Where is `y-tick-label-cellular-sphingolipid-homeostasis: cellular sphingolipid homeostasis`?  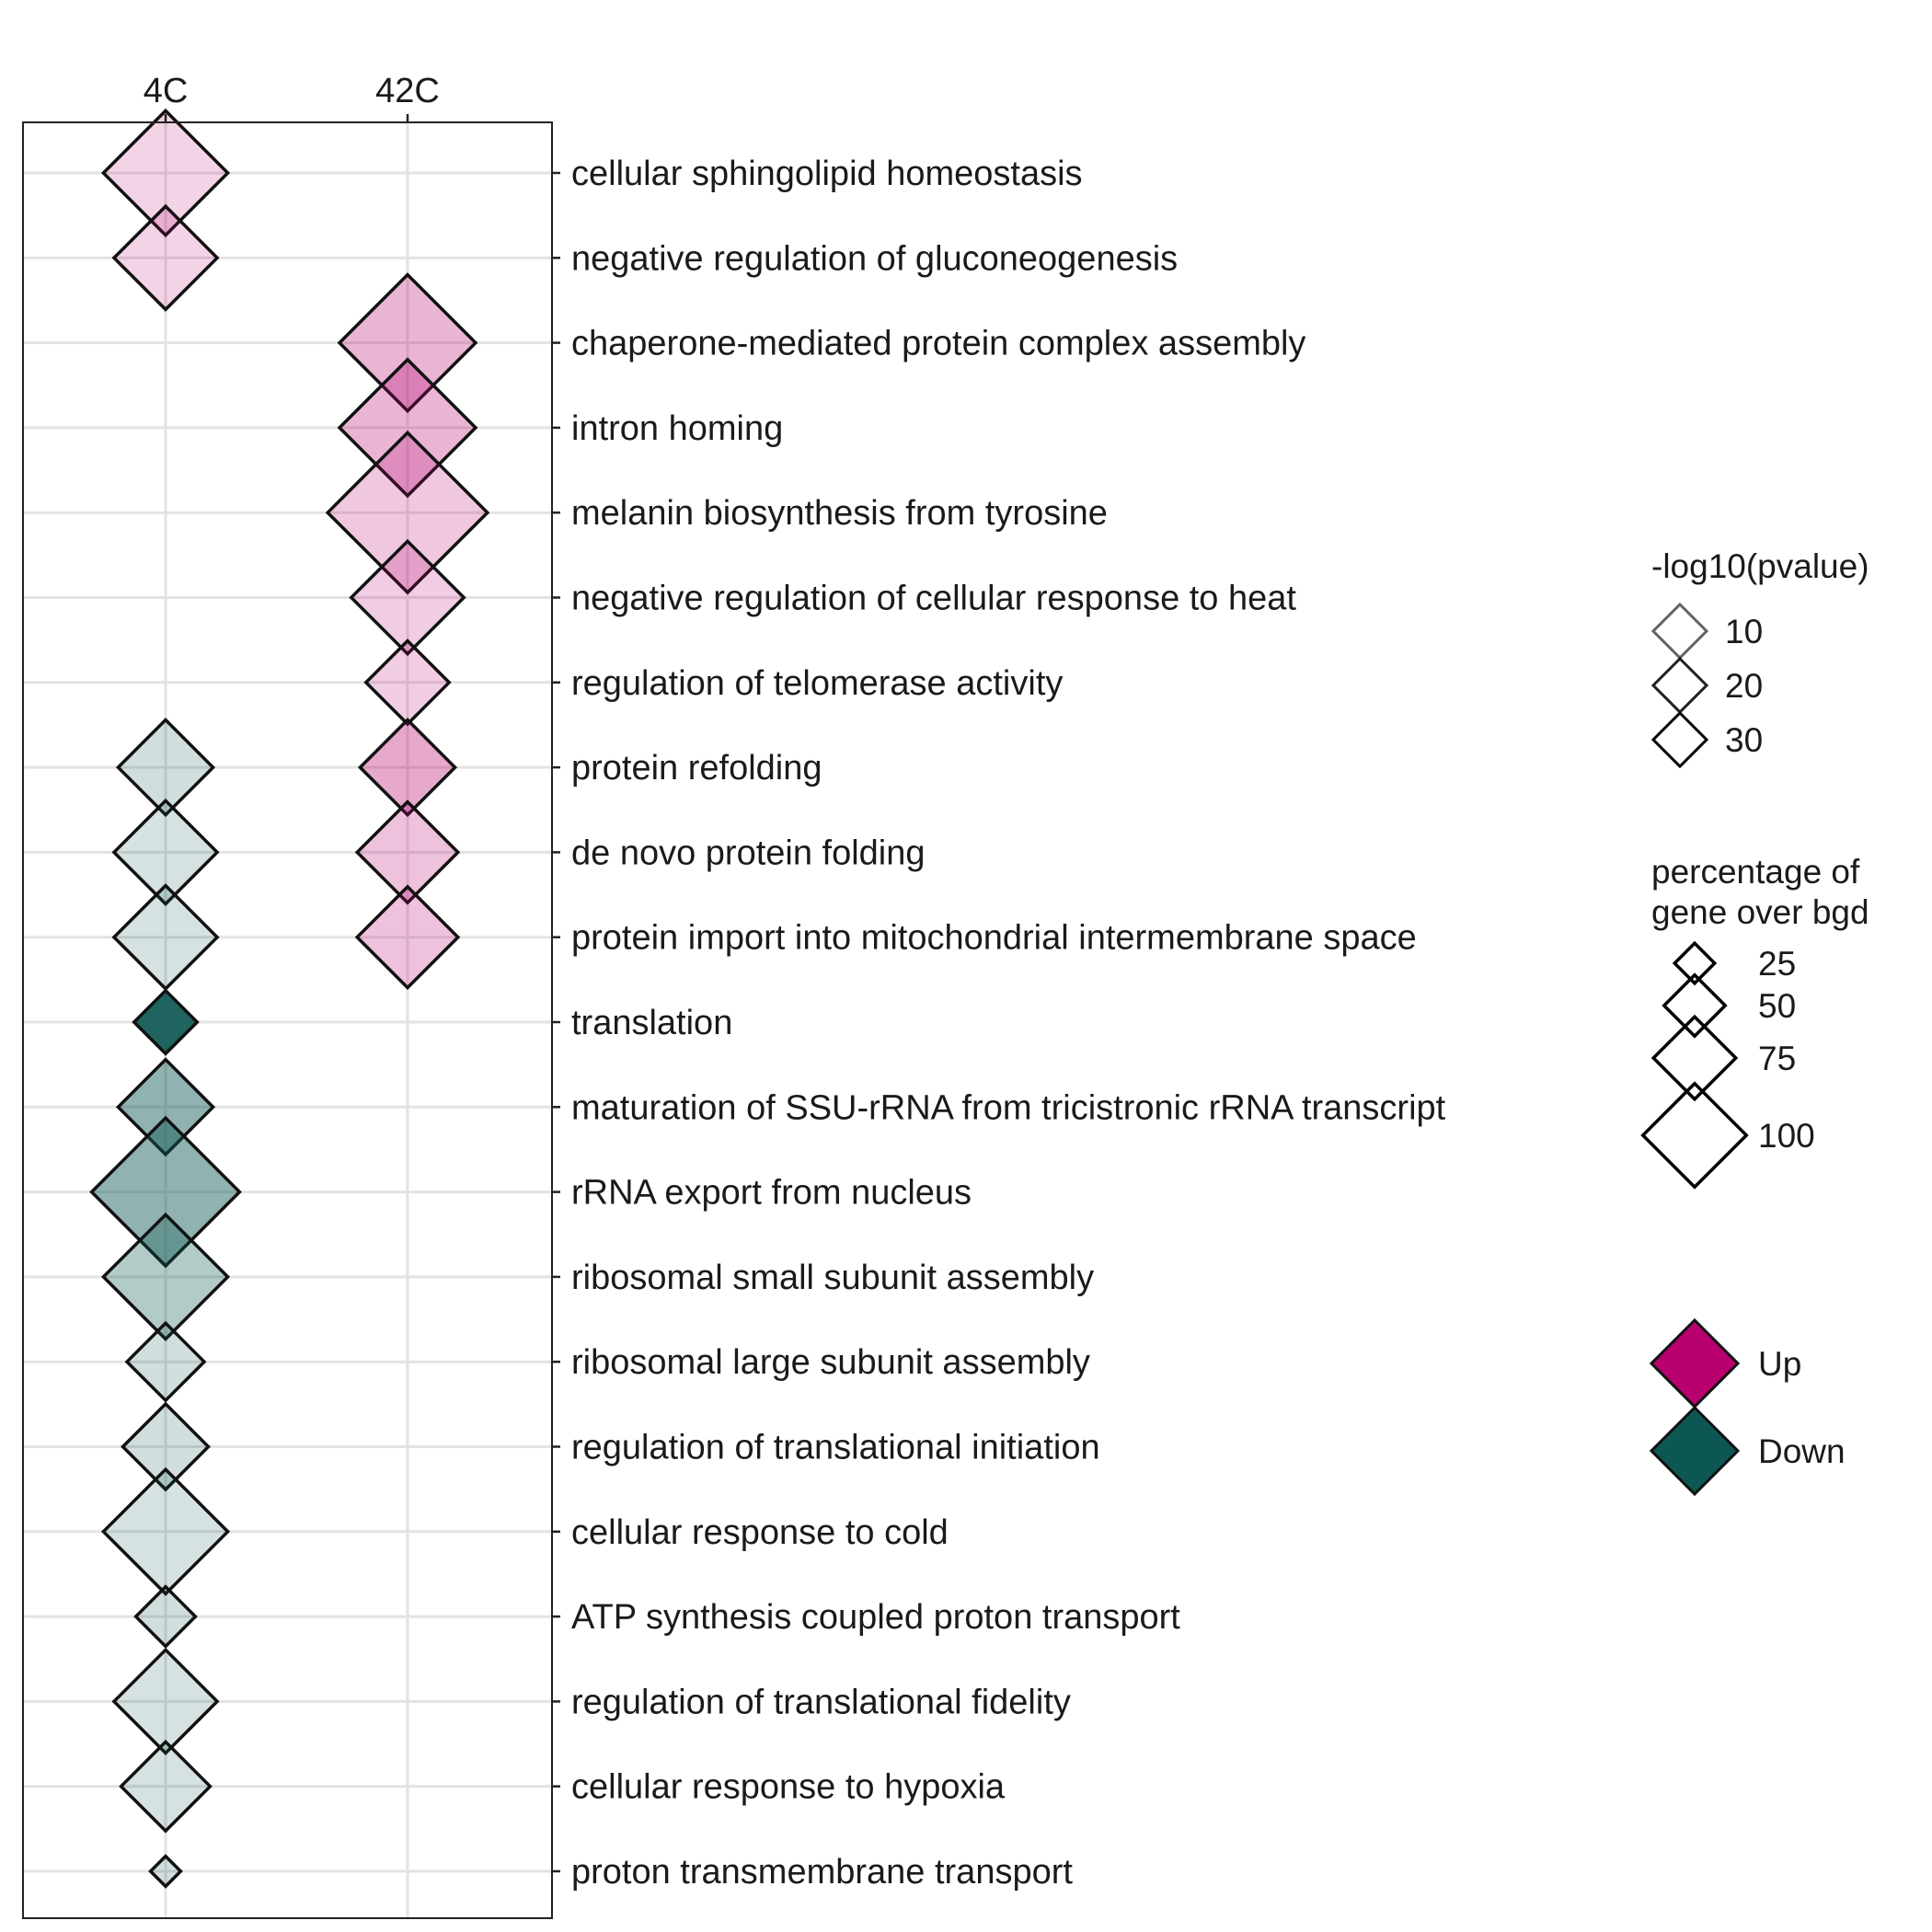 y-tick-label-cellular-sphingolipid-homeostasis: cellular sphingolipid homeostasis is located at coordinates (827, 174).